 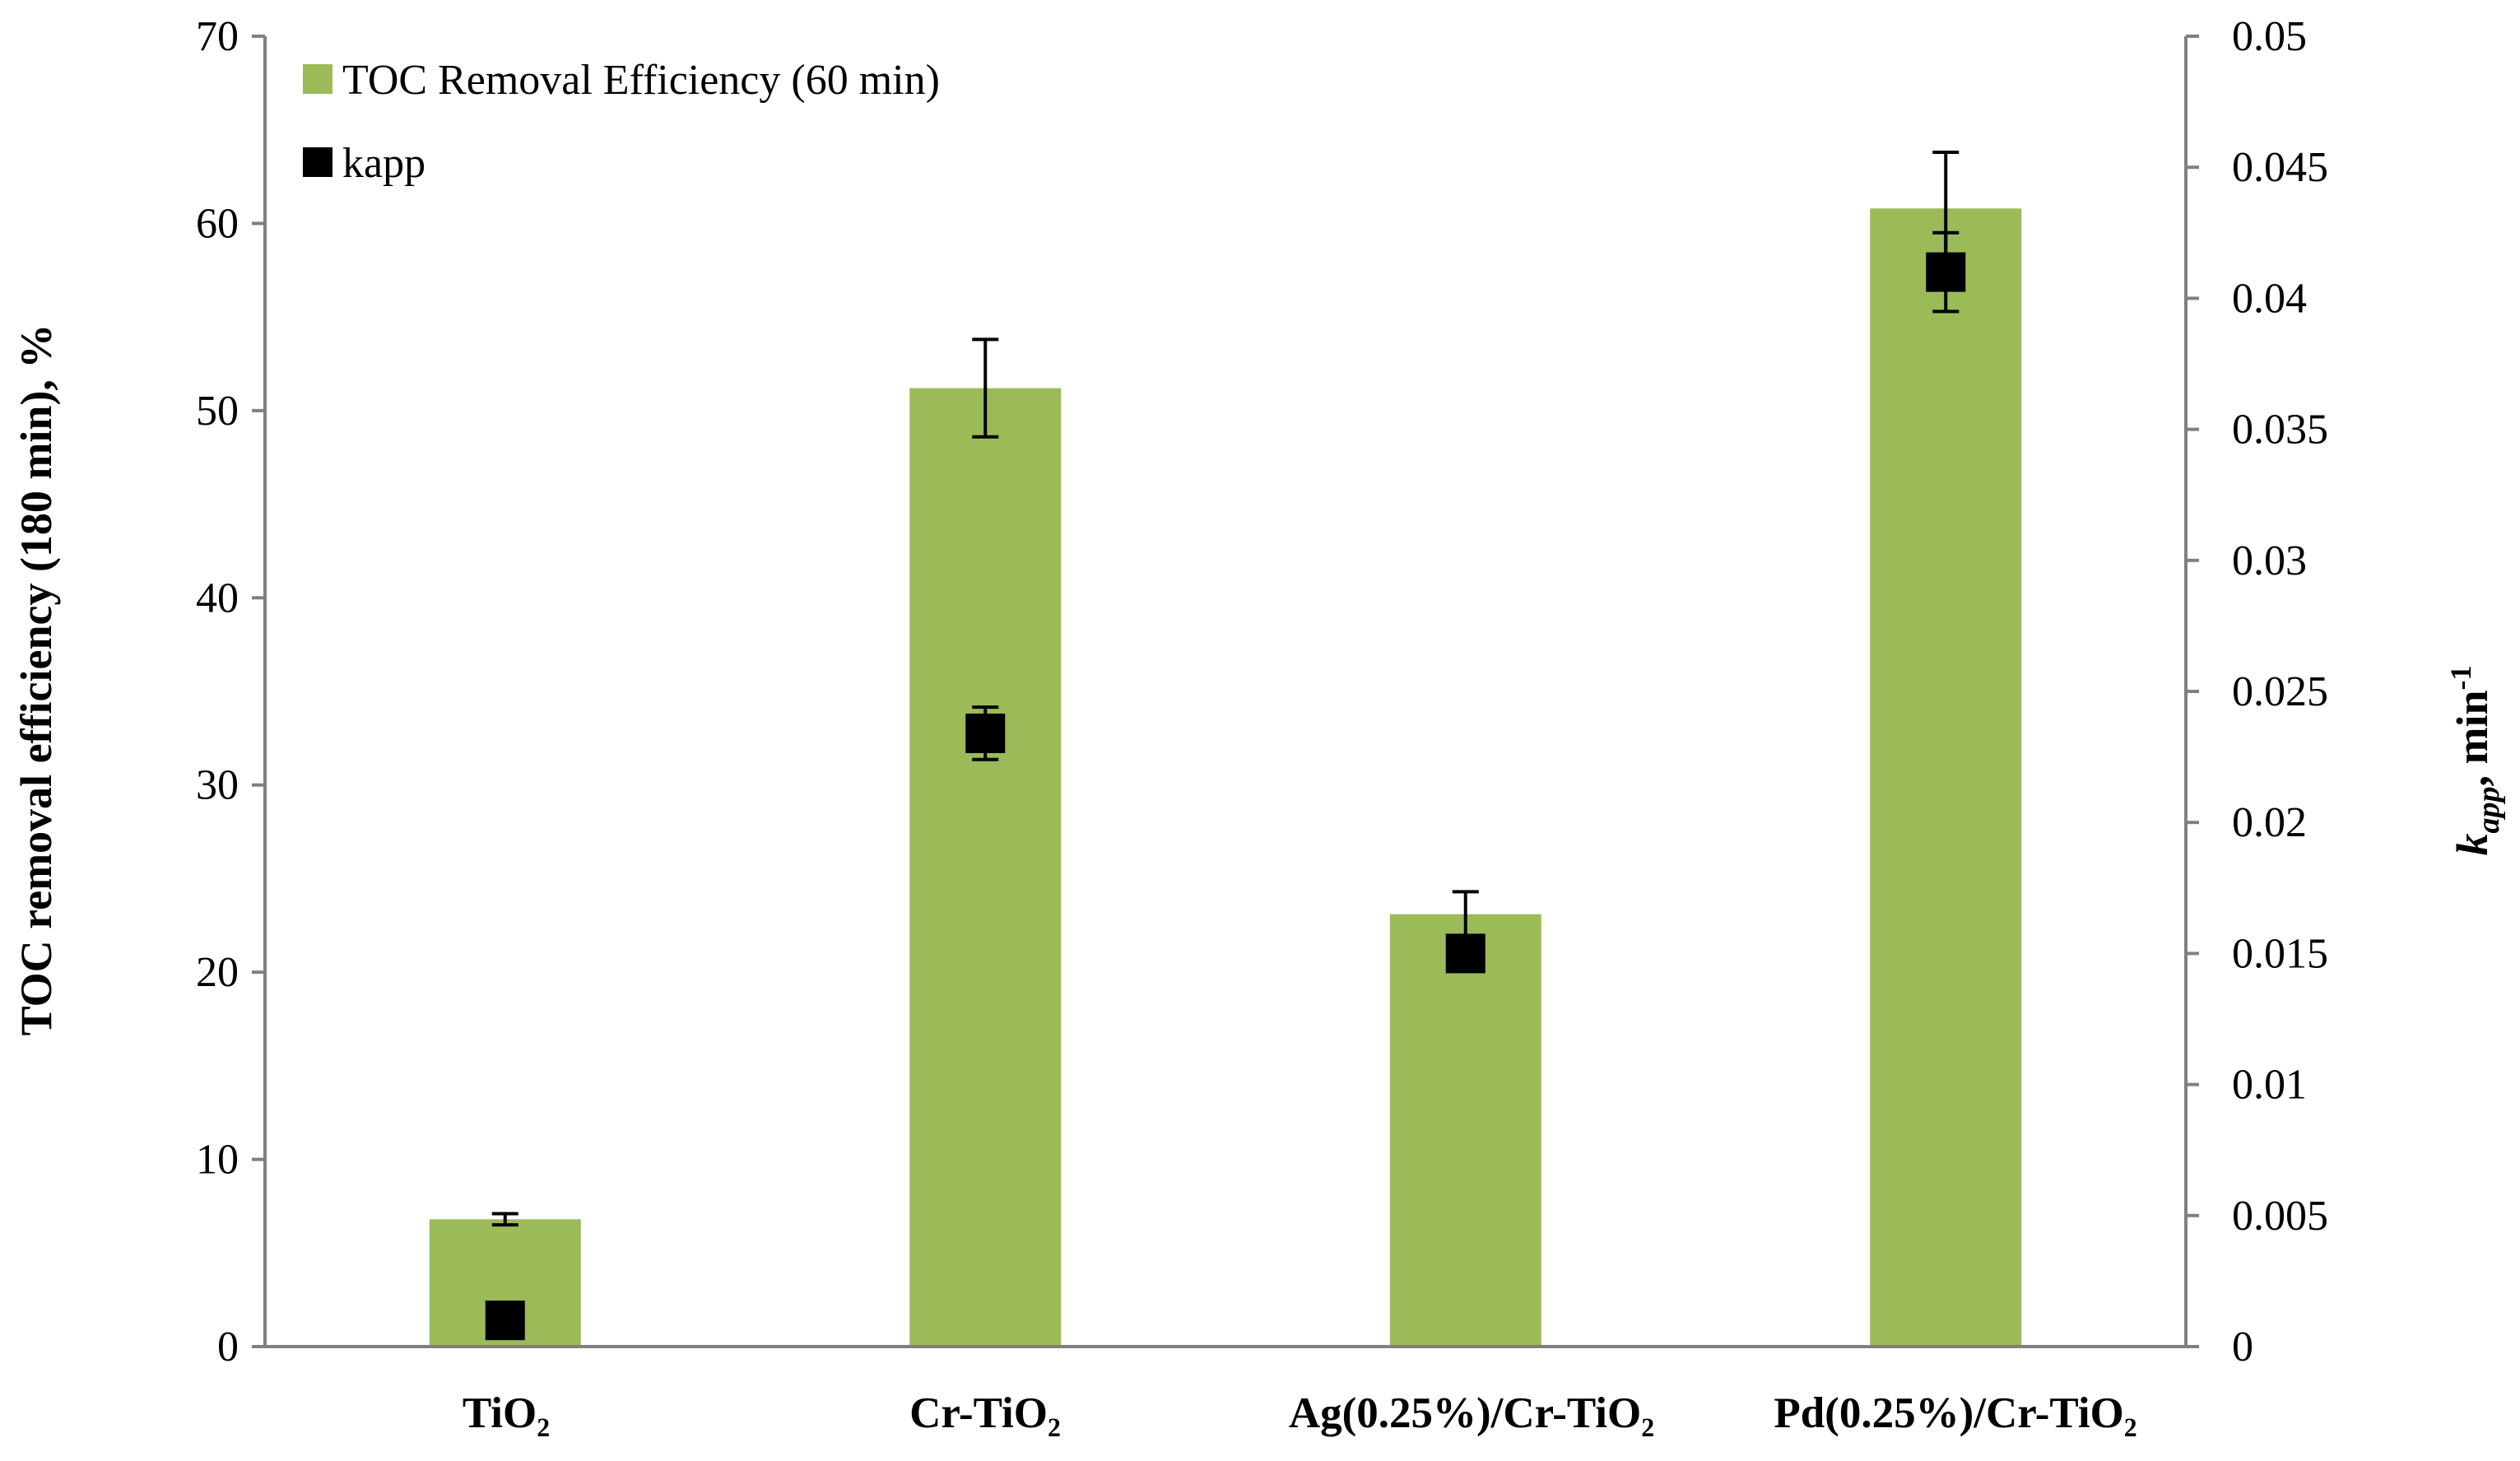 What do you see at coordinates (2472, 738) in the screenshot?
I see `y2-axis-title-suffix: , min` at bounding box center [2472, 738].